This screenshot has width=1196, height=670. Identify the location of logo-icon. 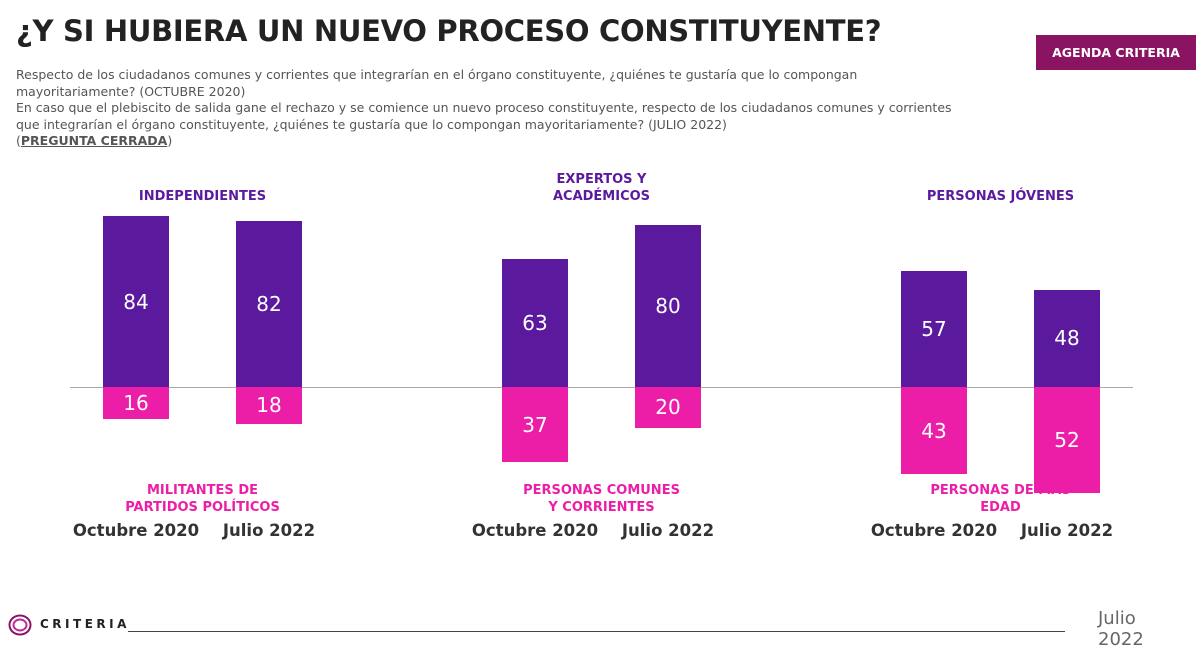
(20, 625).